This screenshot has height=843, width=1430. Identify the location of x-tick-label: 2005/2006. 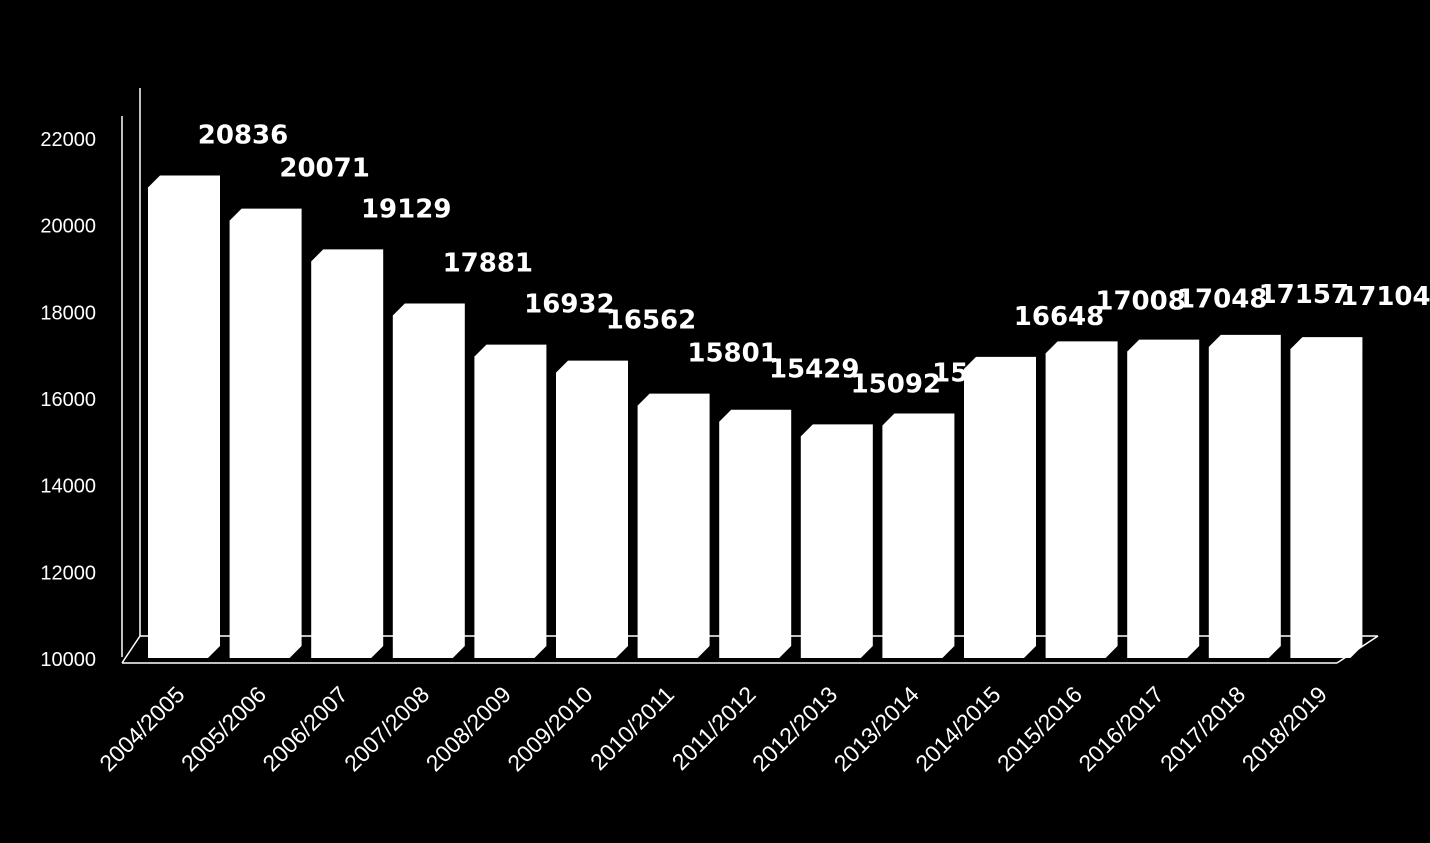
(223, 728).